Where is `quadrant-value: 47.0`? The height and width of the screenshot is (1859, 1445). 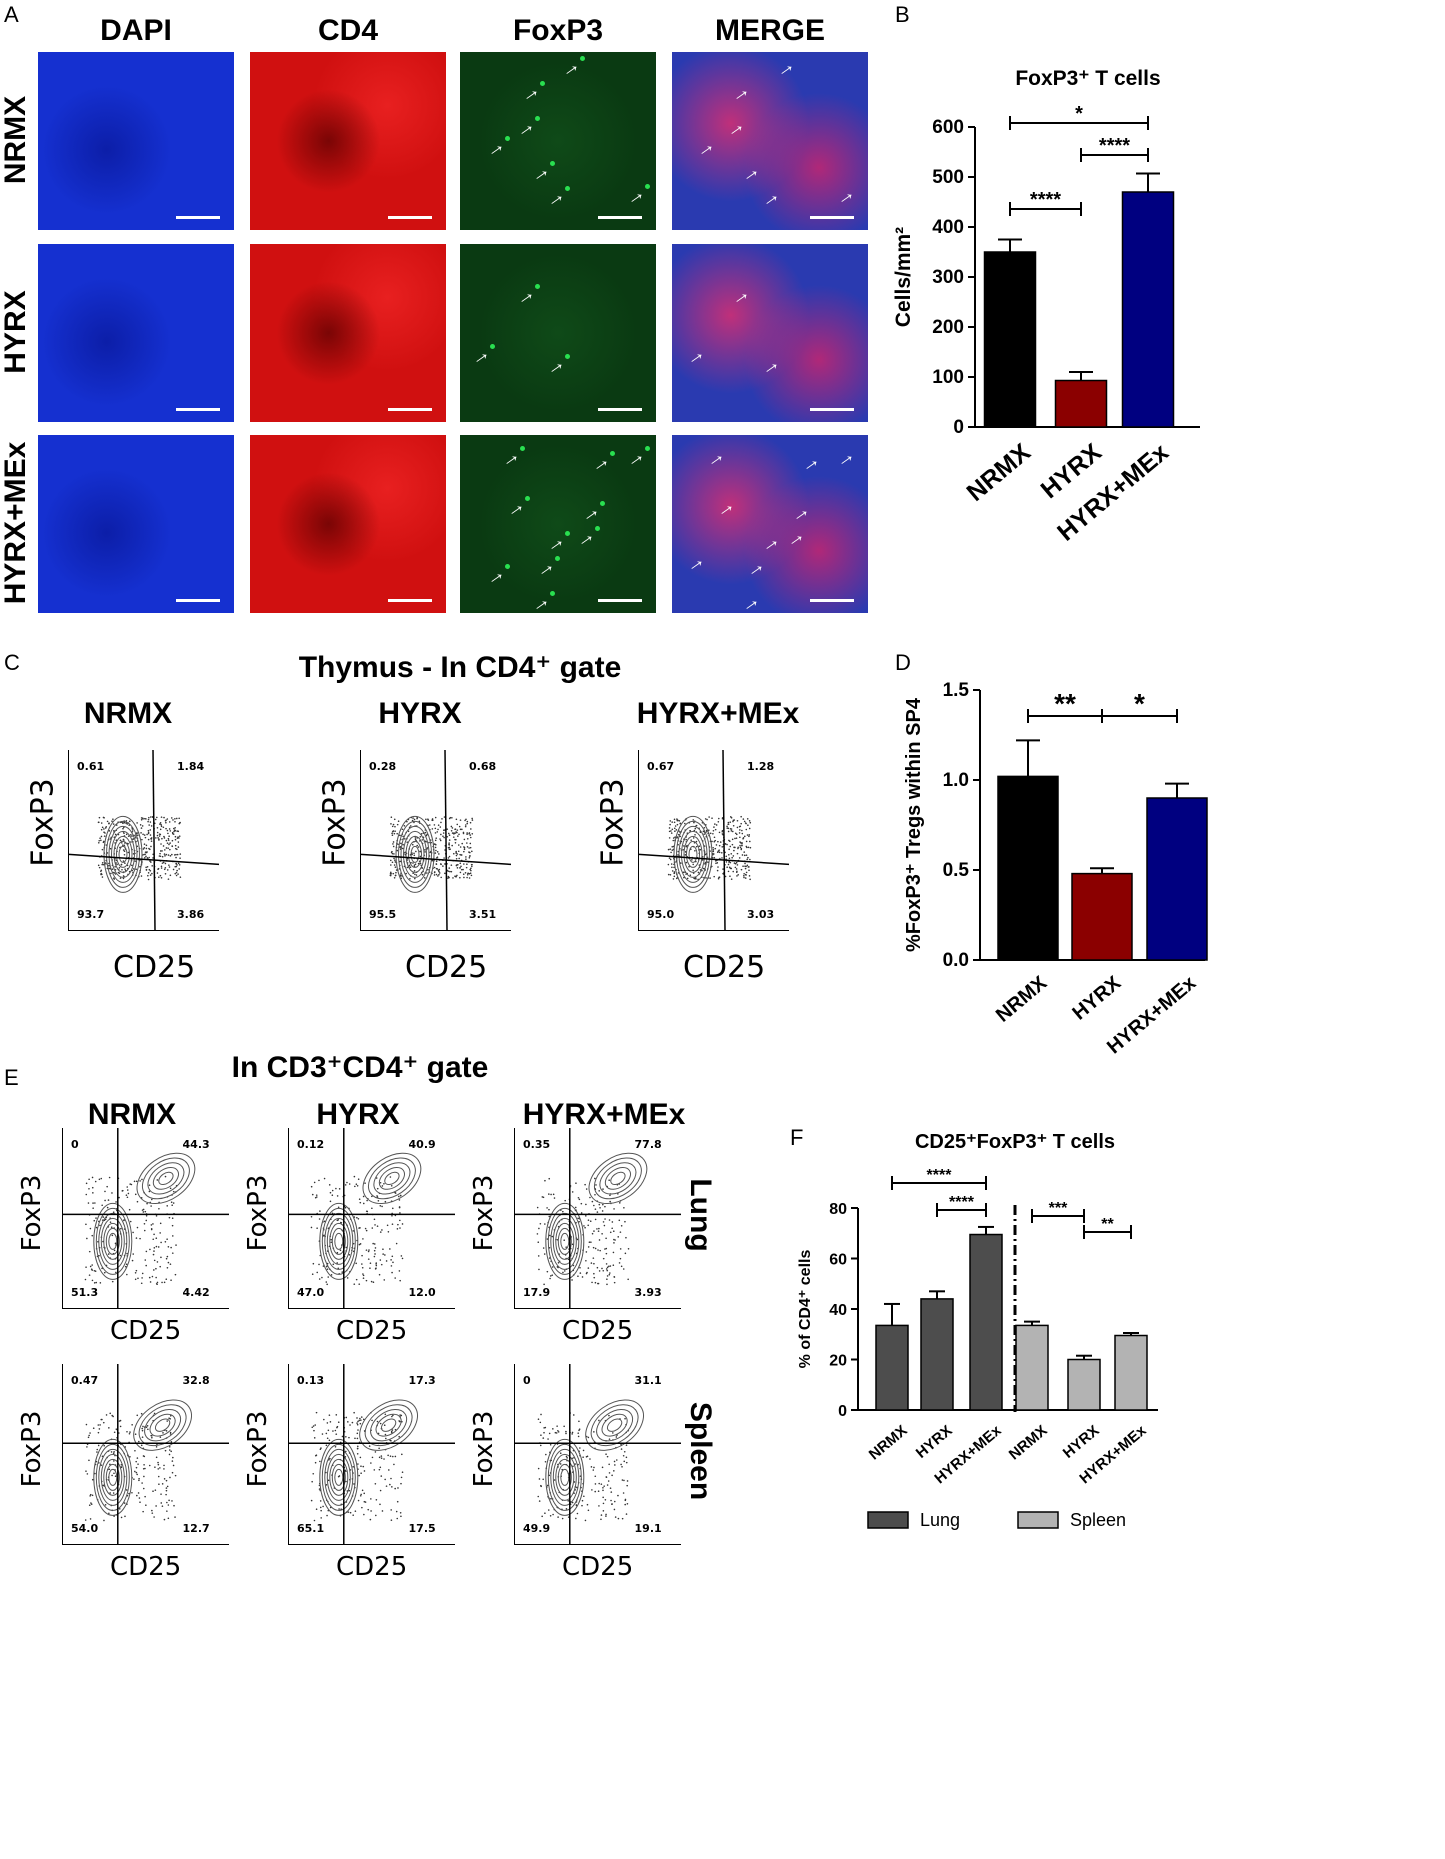 quadrant-value: 47.0 is located at coordinates (311, 1292).